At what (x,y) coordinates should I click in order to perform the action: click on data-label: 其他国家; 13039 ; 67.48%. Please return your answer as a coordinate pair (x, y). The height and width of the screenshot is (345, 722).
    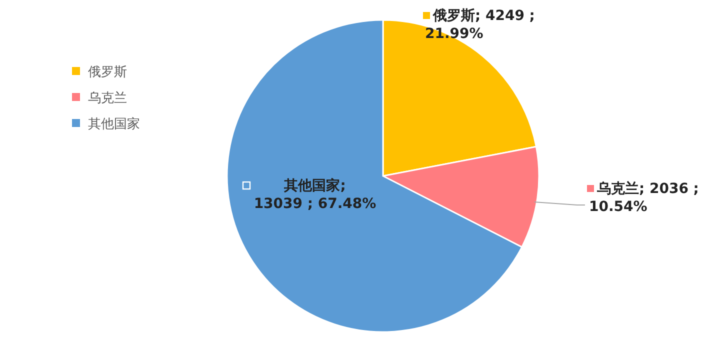
    Looking at the image, I should click on (315, 194).